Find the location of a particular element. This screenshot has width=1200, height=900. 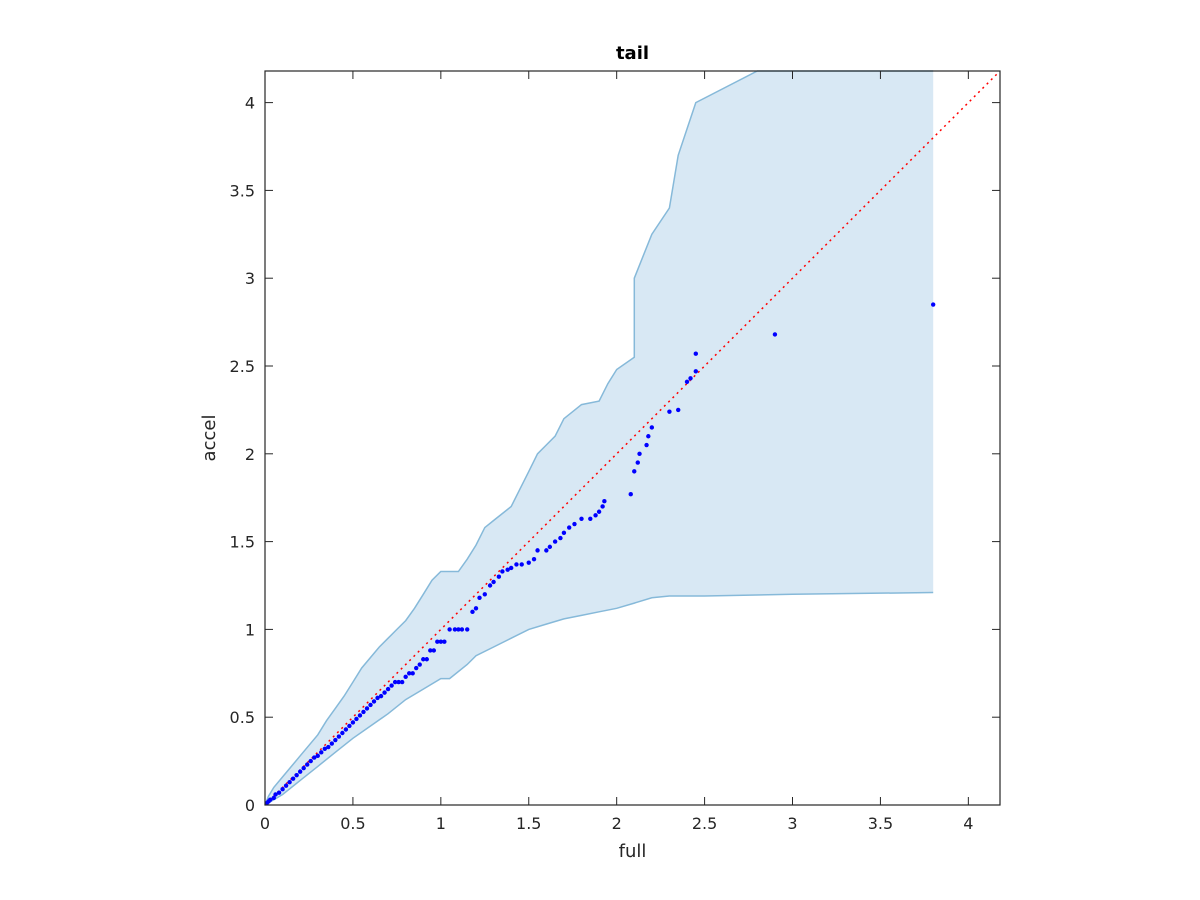

y-tick-label: 3 is located at coordinates (250, 278).